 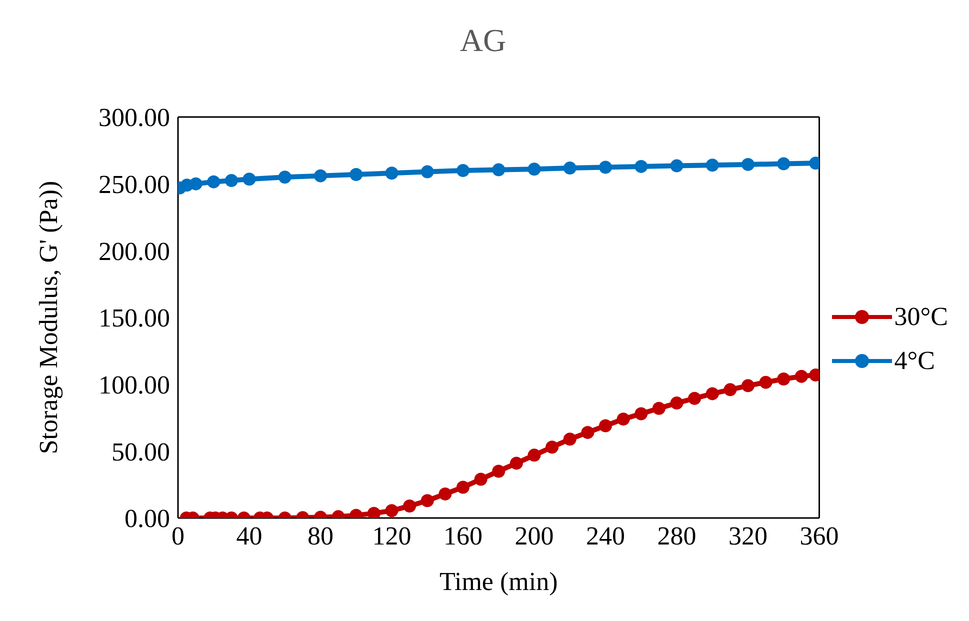 I want to click on x-tick-label: 200, so click(x=534, y=535).